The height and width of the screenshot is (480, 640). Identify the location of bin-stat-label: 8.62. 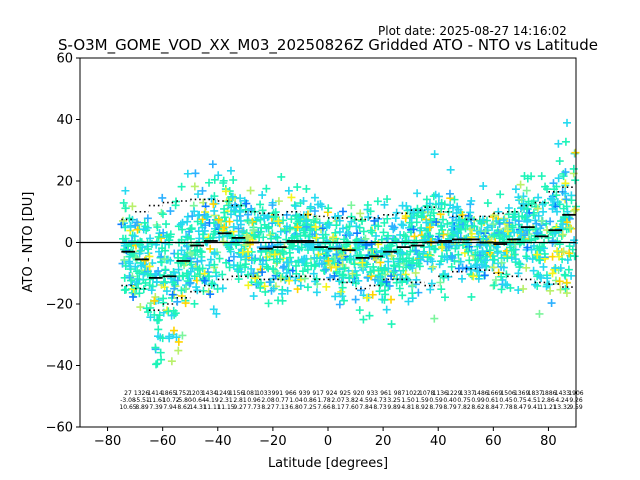
(184, 407).